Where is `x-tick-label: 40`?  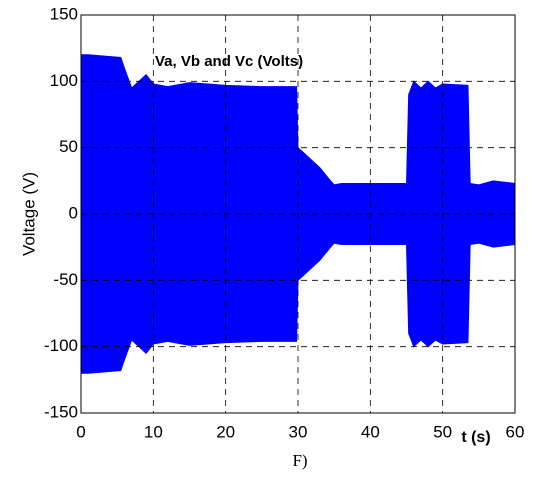 x-tick-label: 40 is located at coordinates (370, 431).